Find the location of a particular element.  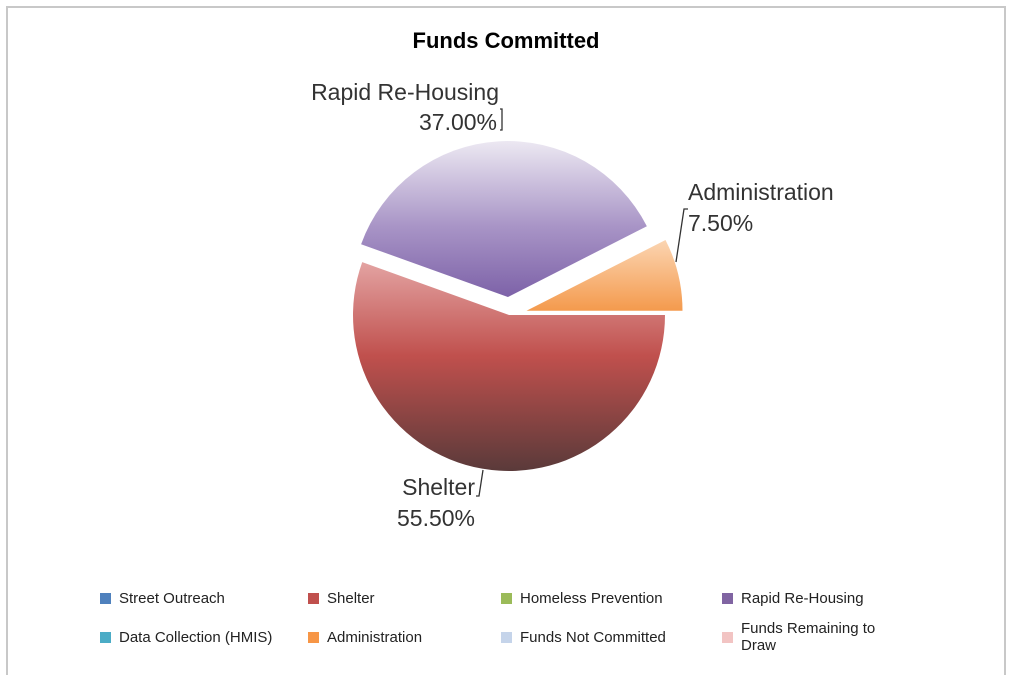

leader-line-rapid-rehousing is located at coordinates (501, 119).